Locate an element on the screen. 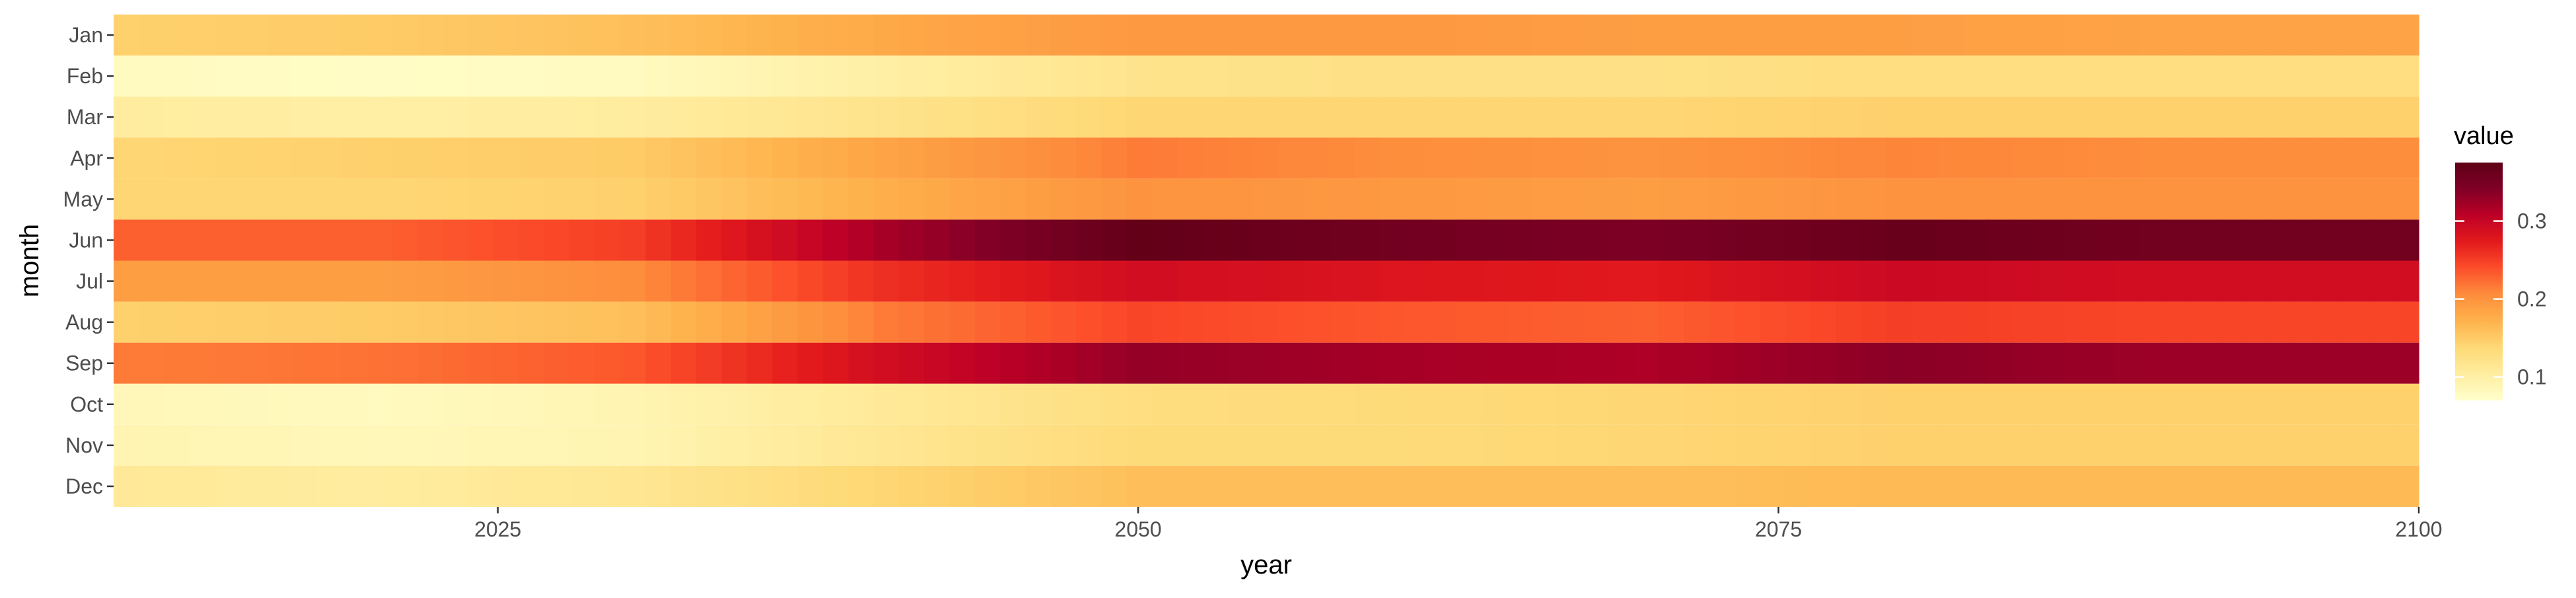 The height and width of the screenshot is (598, 2576). y-axis-title: month is located at coordinates (30, 260).